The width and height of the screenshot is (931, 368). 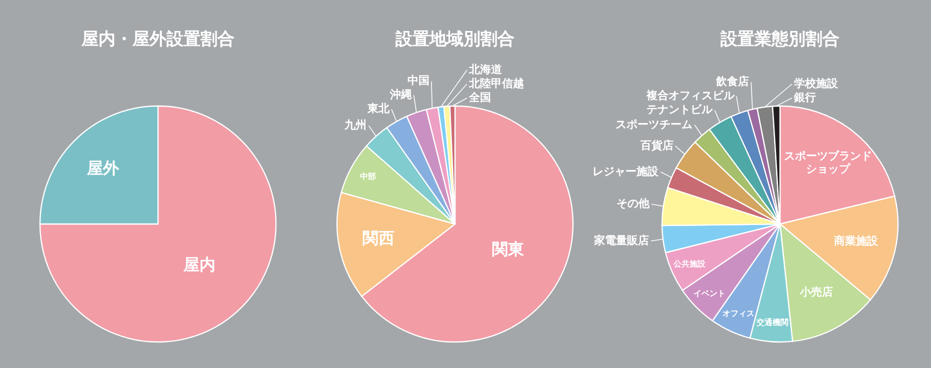 I want to click on chart-title: 設置業態別割合, so click(x=780, y=40).